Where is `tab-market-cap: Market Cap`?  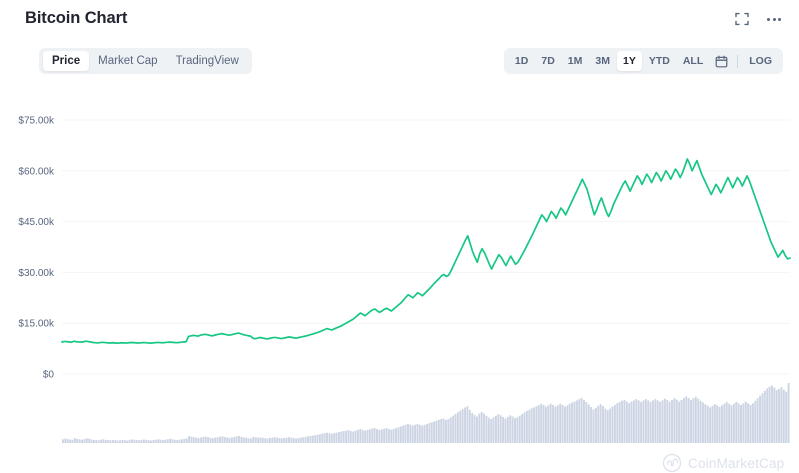 tab-market-cap: Market Cap is located at coordinates (128, 61).